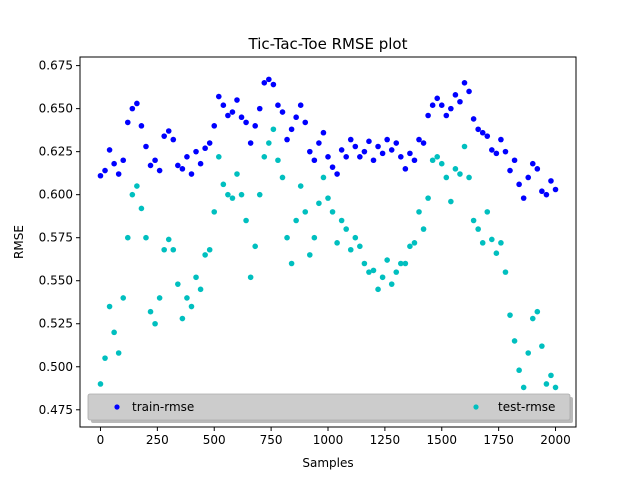 Image resolution: width=640 pixels, height=480 pixels. Describe the element at coordinates (328, 440) in the screenshot. I see `x-tick-label: 1000` at that location.